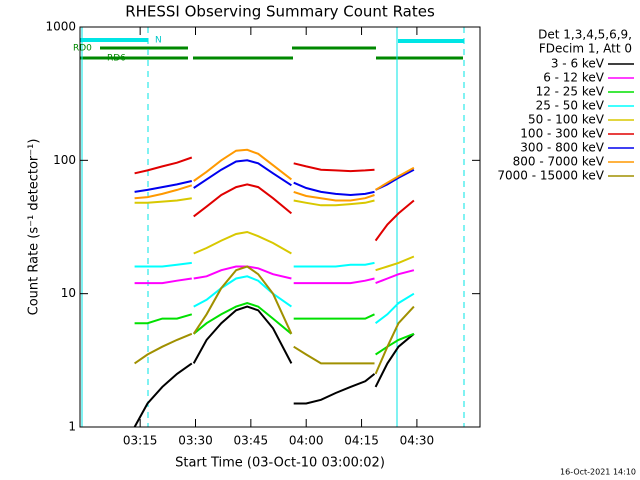 This screenshot has height=480, width=640. I want to click on legend-label: 7000 - 15000 keV, so click(550, 176).